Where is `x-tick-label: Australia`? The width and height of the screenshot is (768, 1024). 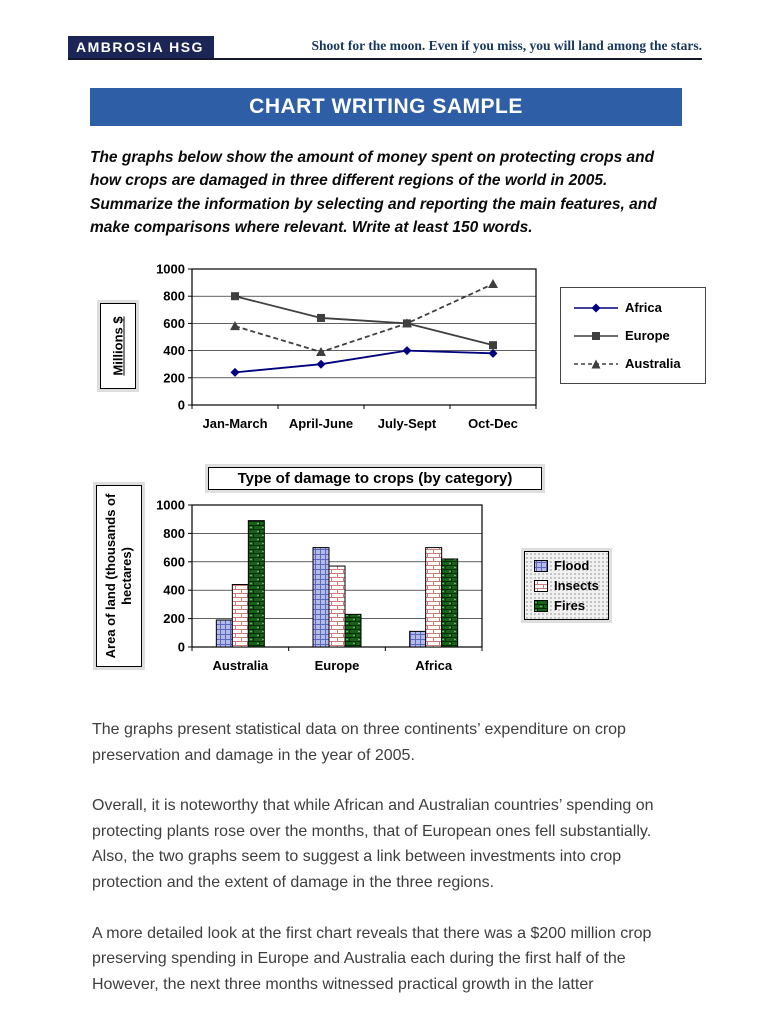 x-tick-label: Australia is located at coordinates (241, 665).